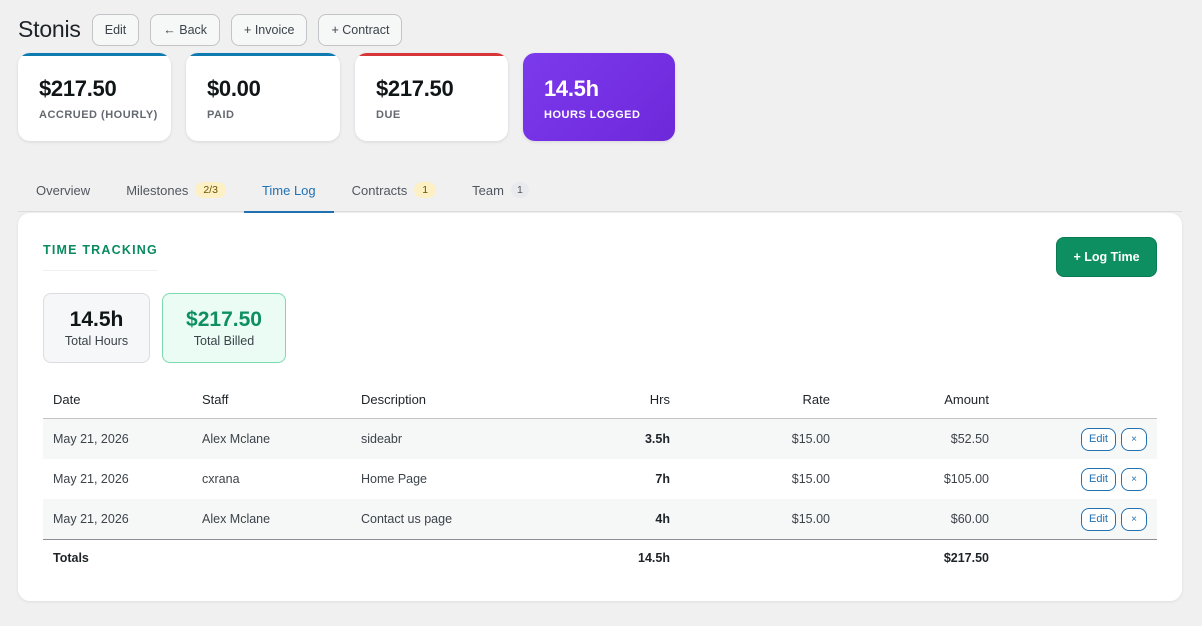  What do you see at coordinates (360, 29) in the screenshot?
I see `new-contract-button: + Contract` at bounding box center [360, 29].